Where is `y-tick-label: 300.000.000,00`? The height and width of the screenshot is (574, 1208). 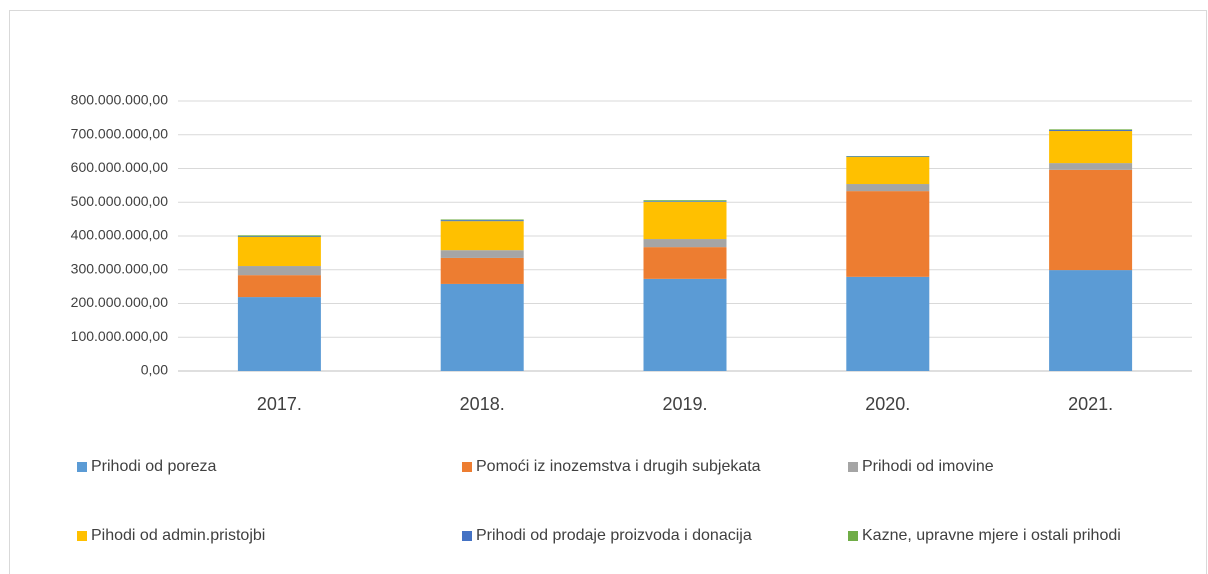
y-tick-label: 300.000.000,00 is located at coordinates (120, 268).